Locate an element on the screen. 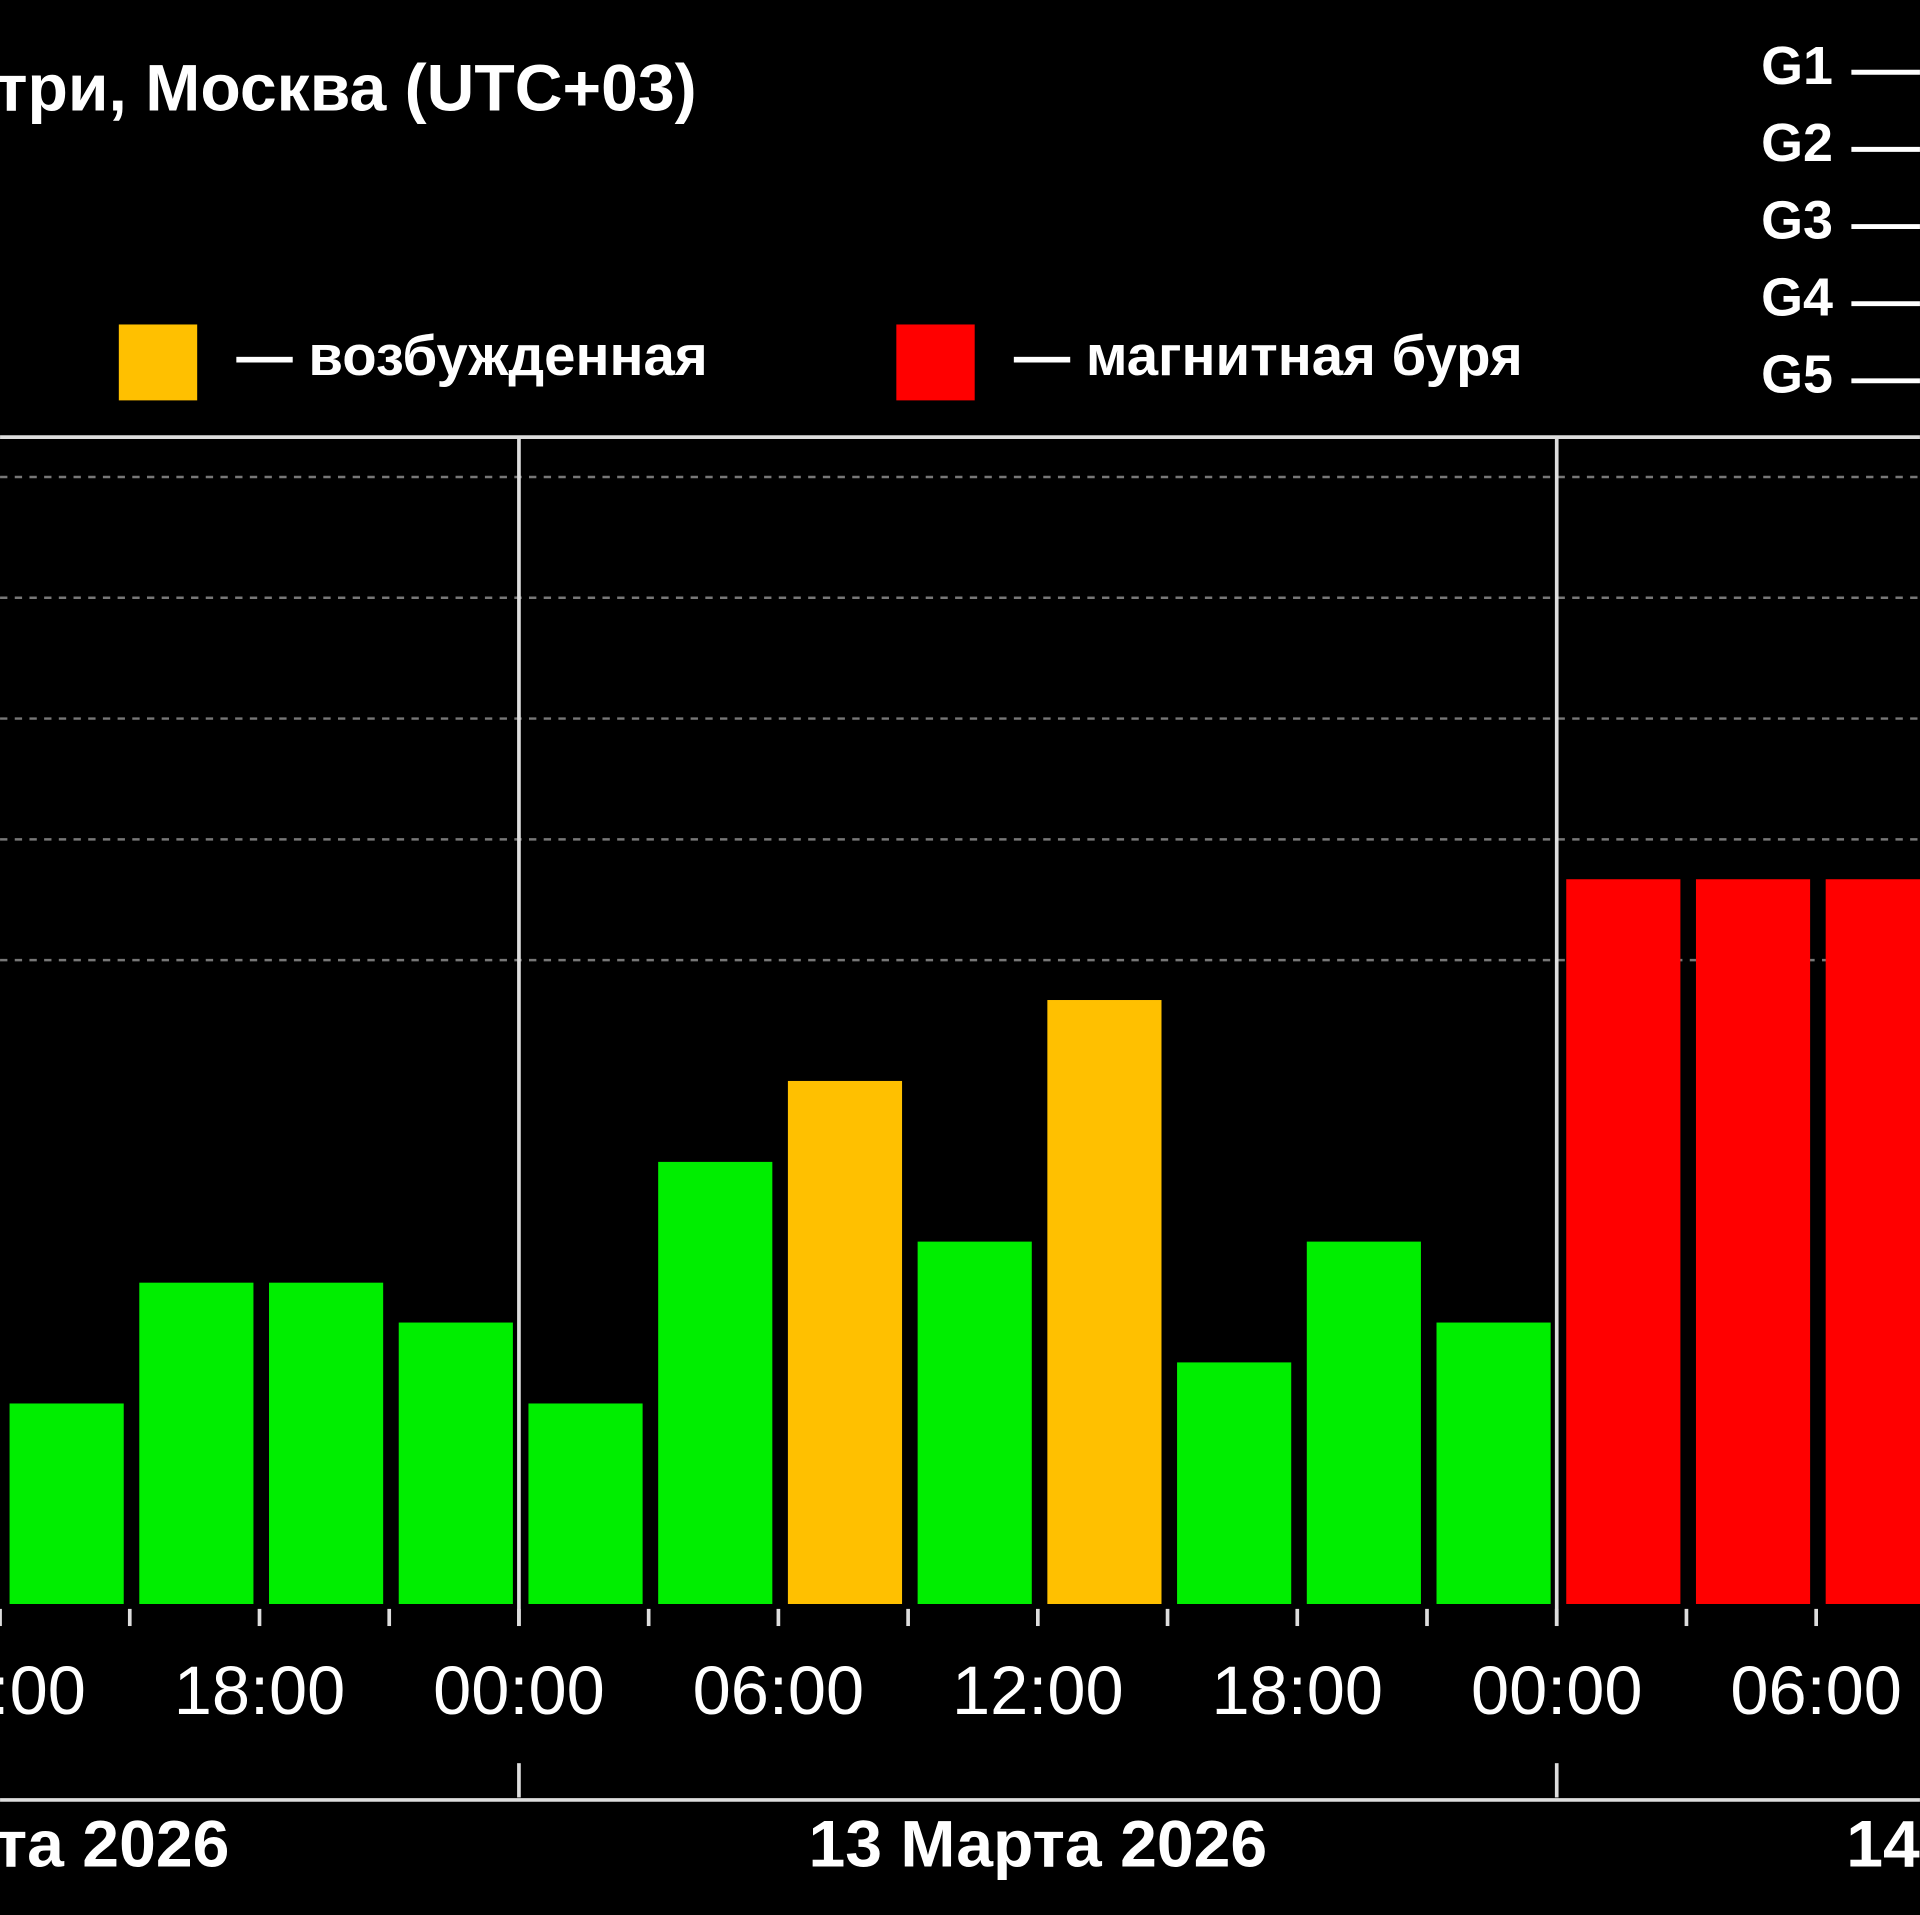  date-label: 14 Марта 2026 is located at coordinates (1883, 1844).